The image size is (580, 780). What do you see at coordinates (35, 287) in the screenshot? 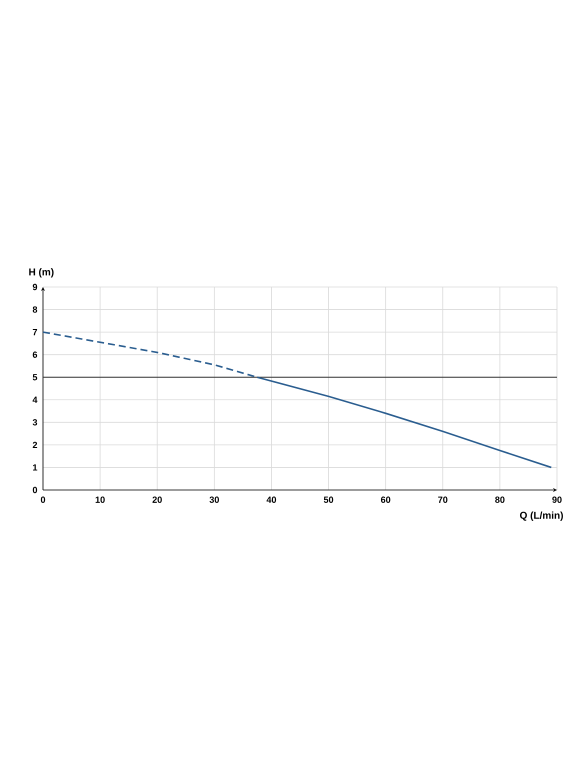
I see `y-tick-label: 9` at bounding box center [35, 287].